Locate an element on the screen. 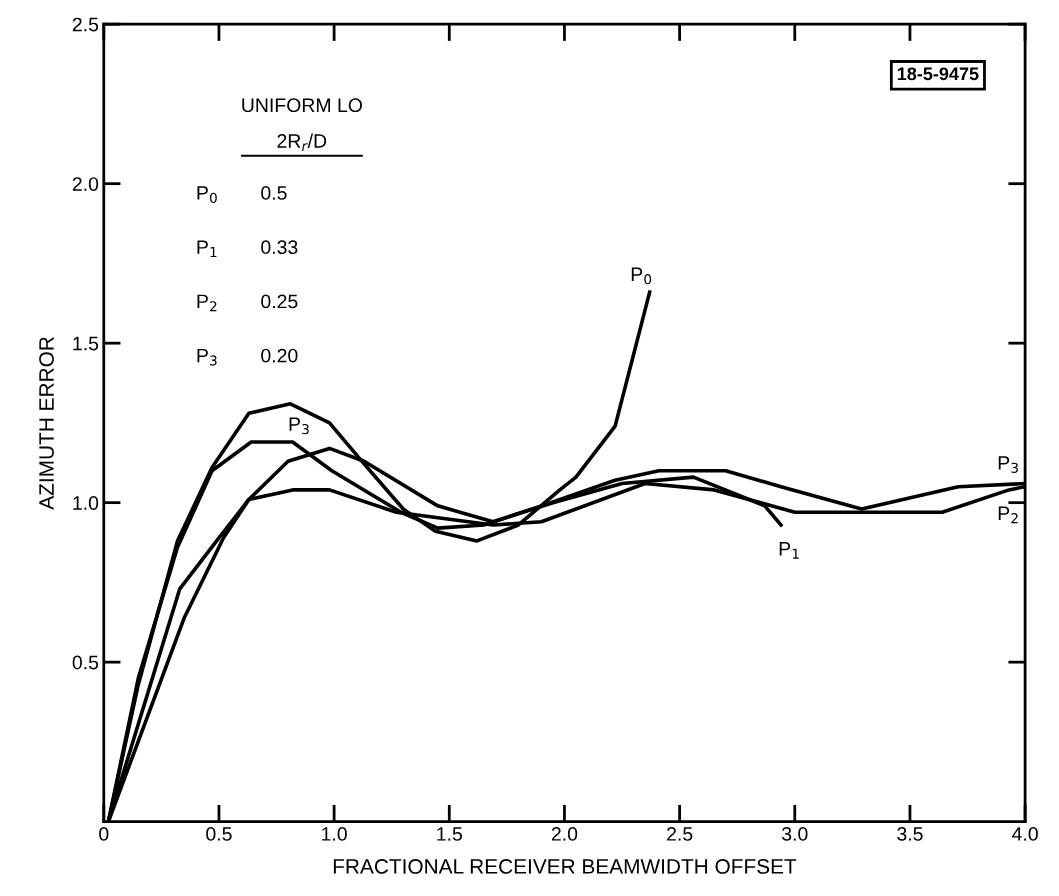 The image size is (1059, 896). x-tick-label: 3.0 is located at coordinates (795, 834).